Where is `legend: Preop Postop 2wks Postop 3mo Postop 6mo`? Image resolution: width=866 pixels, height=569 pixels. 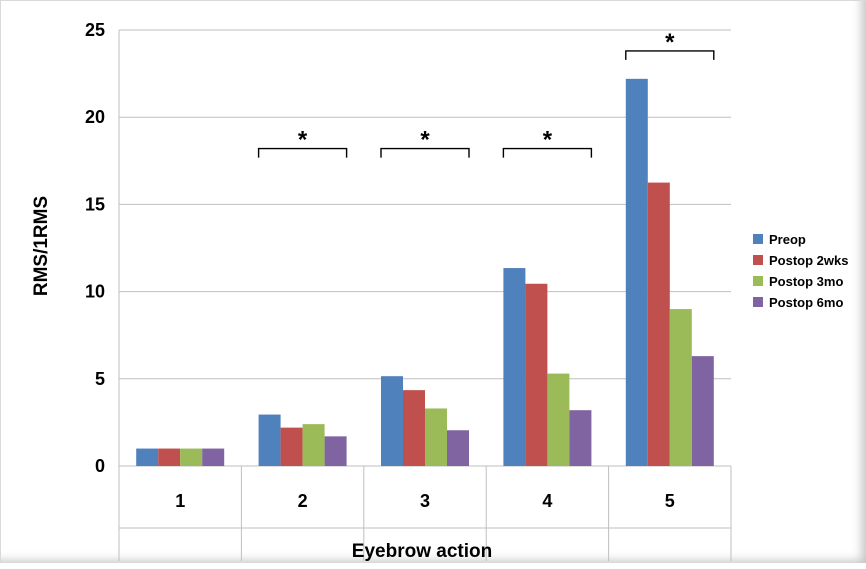 legend: Preop Postop 2wks Postop 3mo Postop 6mo is located at coordinates (800, 271).